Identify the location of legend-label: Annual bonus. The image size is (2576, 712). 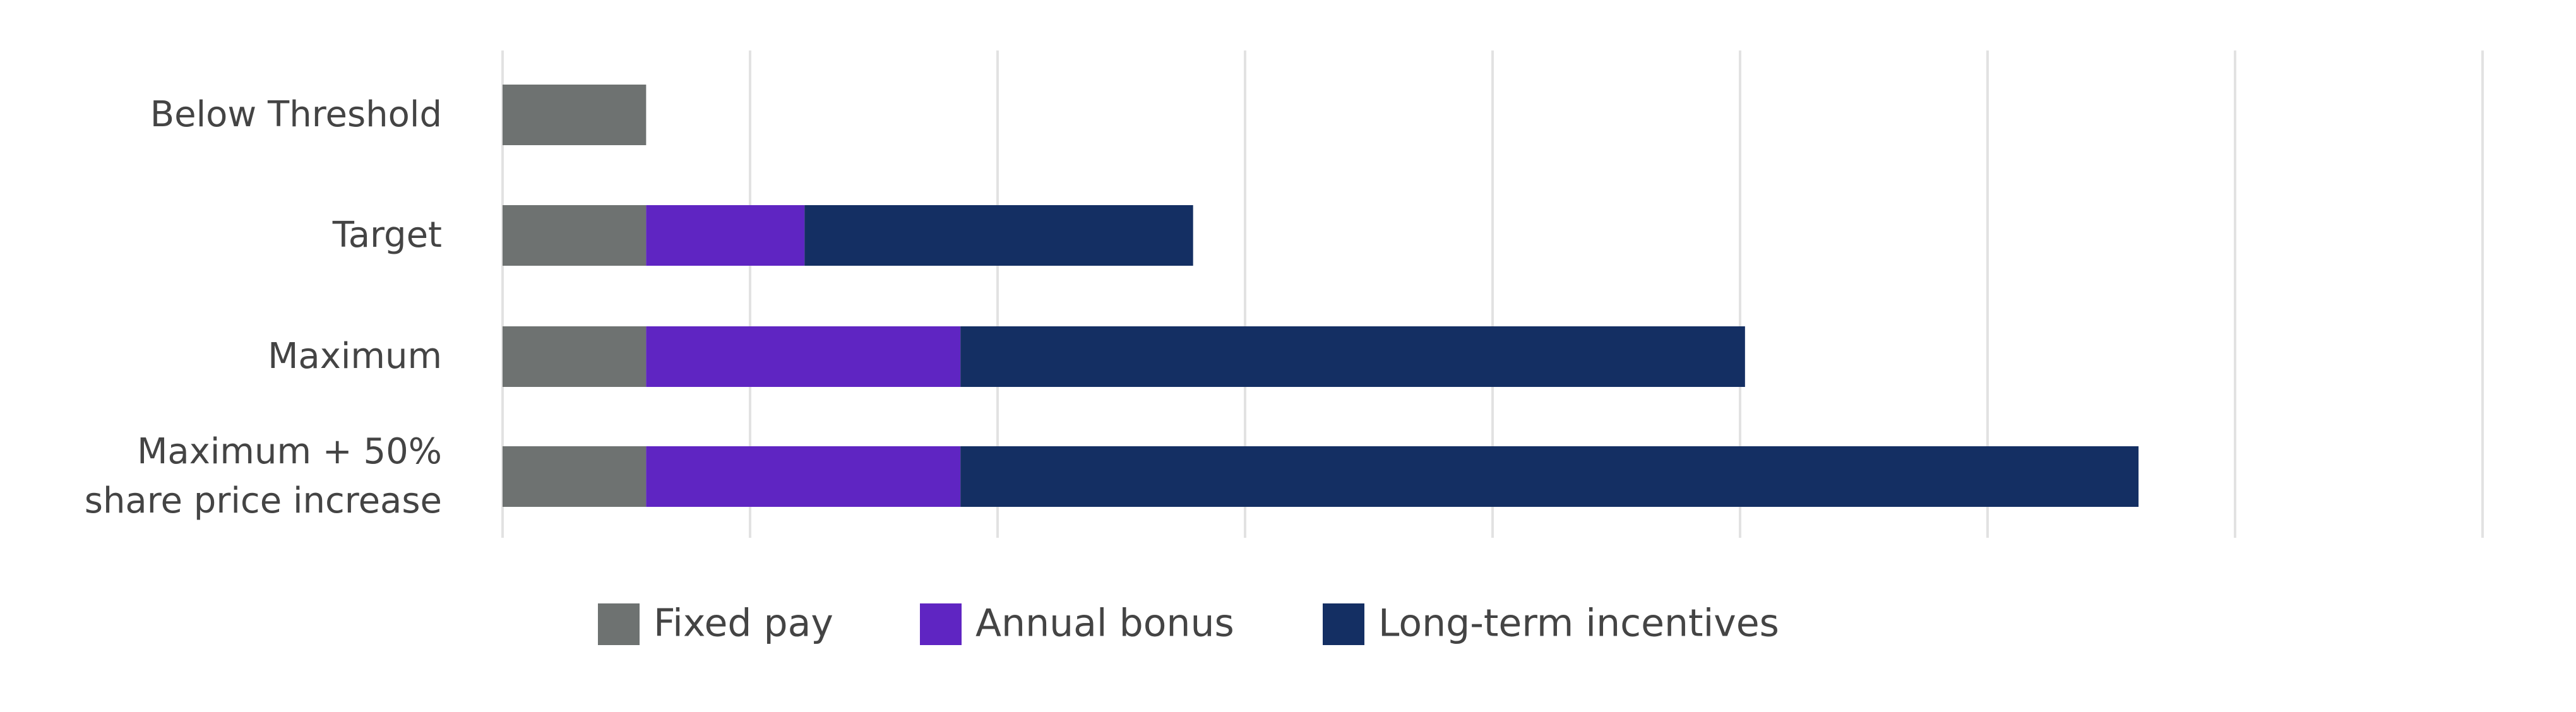
(1104, 624).